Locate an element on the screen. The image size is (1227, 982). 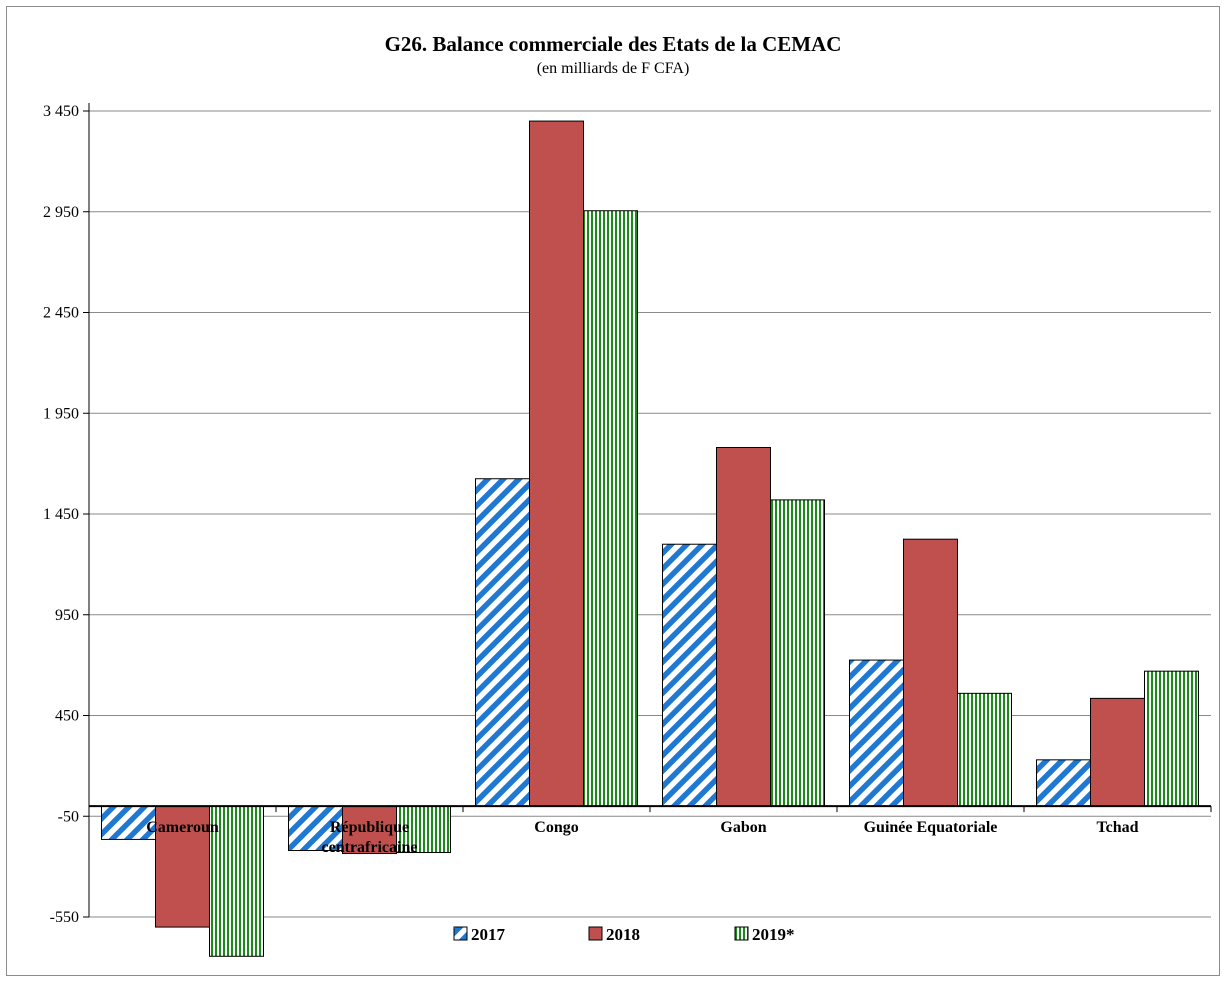
y-tick-label: 950 is located at coordinates (67, 615).